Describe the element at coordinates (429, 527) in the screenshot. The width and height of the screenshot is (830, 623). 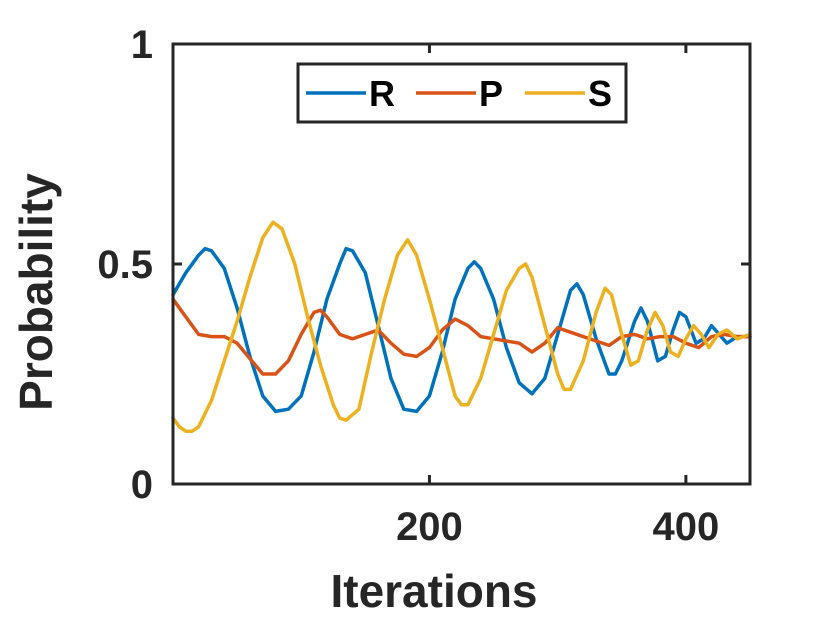
I see `x-tick-label: 200` at that location.